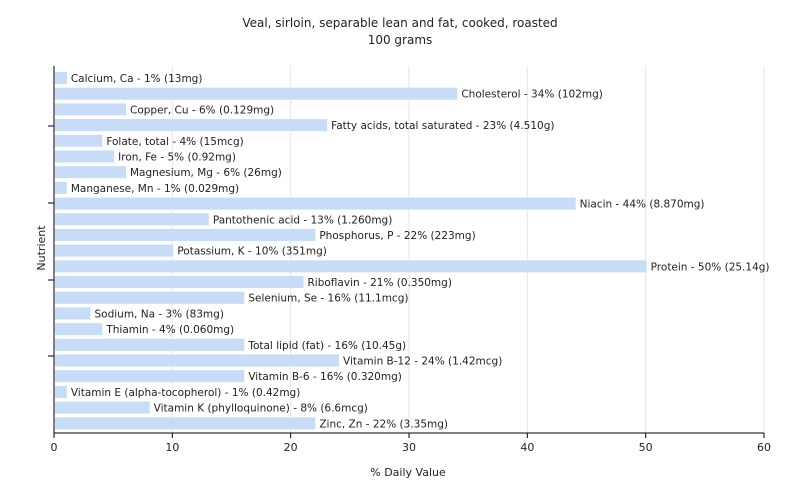 This screenshot has height=500, width=800. What do you see at coordinates (642, 205) in the screenshot?
I see `bar-label: Niacin - 44% (8.870mg)` at bounding box center [642, 205].